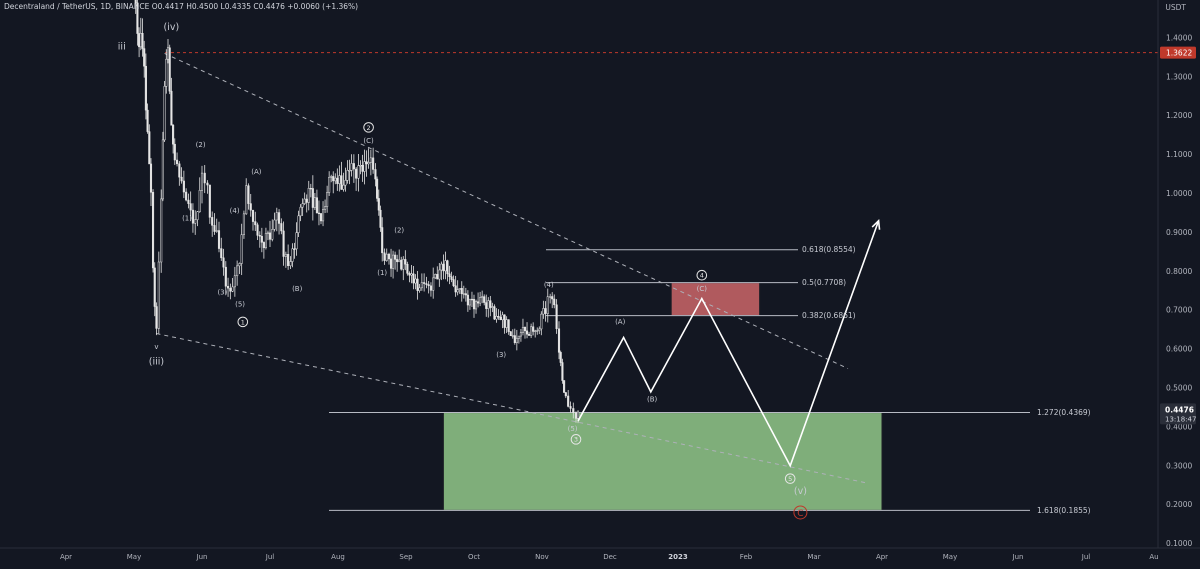 Image resolution: width=1200 pixels, height=569 pixels. What do you see at coordinates (1178, 52) in the screenshot?
I see `last-price-badge` at bounding box center [1178, 52].